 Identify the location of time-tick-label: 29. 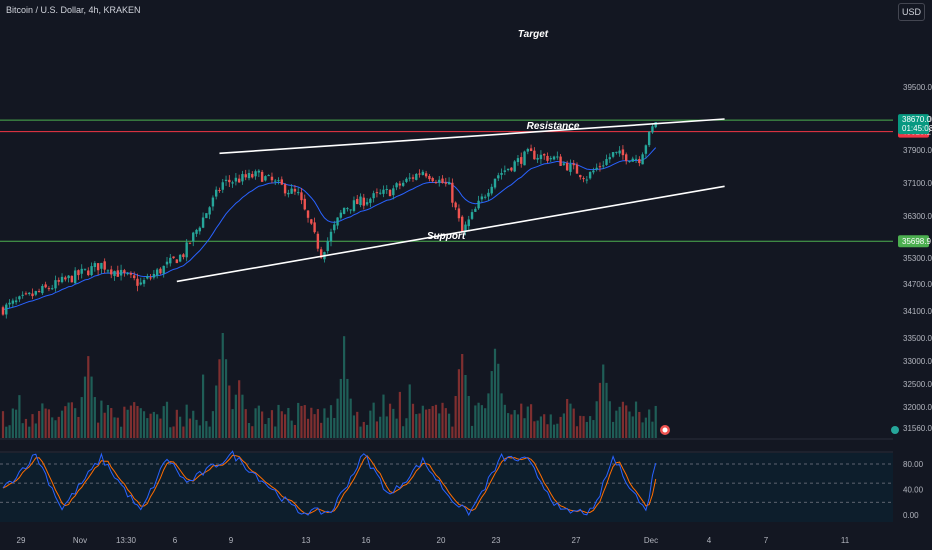
(21, 540).